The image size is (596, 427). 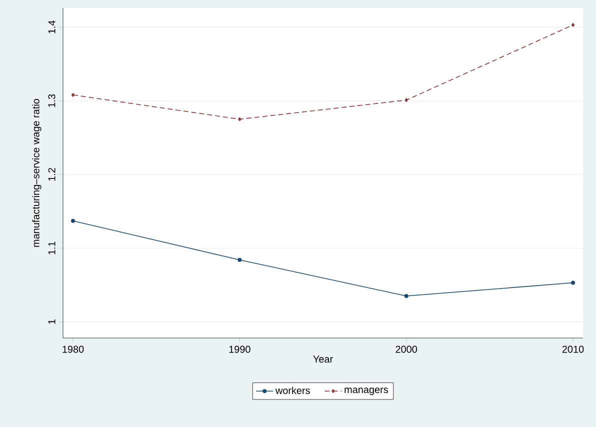 What do you see at coordinates (52, 248) in the screenshot?
I see `y-tick-label: 1.1` at bounding box center [52, 248].